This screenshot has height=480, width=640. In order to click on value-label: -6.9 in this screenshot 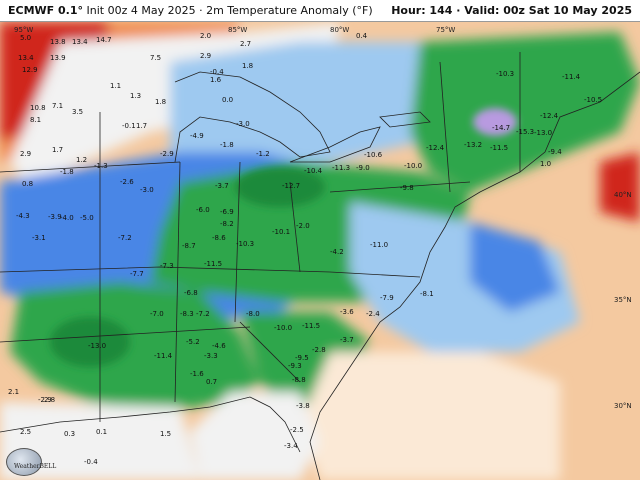, I will do `click(227, 212)`.